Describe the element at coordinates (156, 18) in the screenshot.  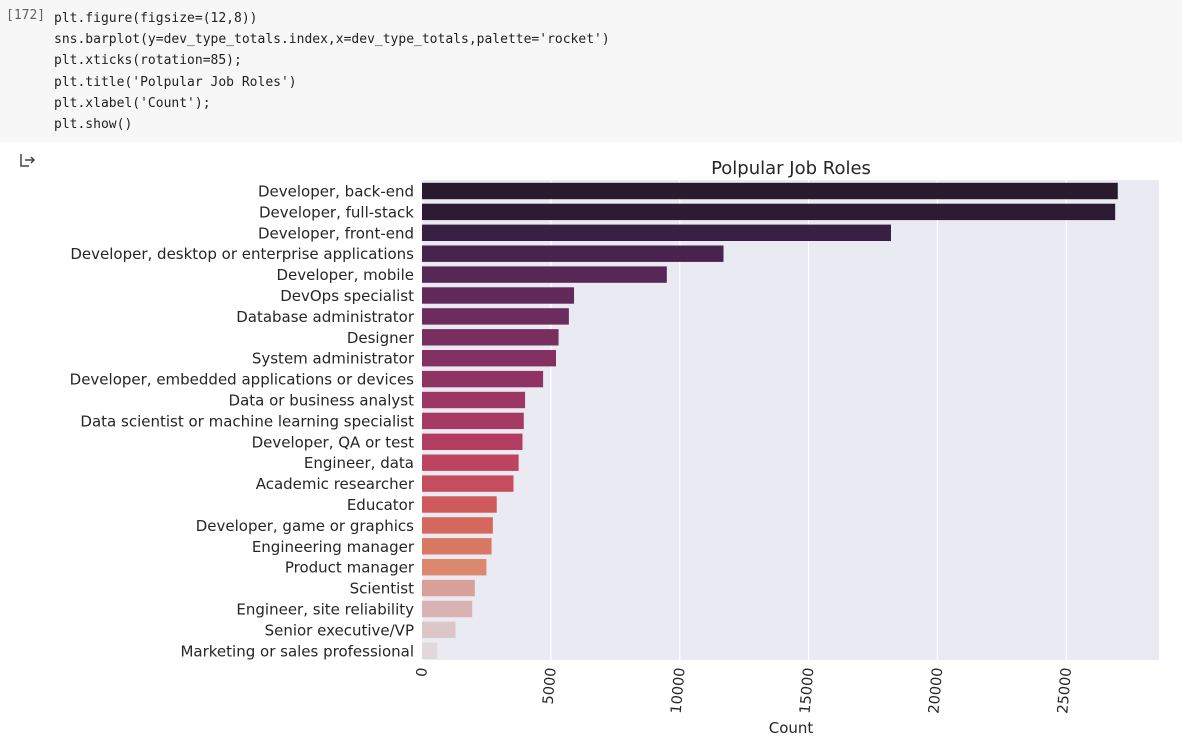
I see `code-line: plt.figure(figsize=(12,8))` at that location.